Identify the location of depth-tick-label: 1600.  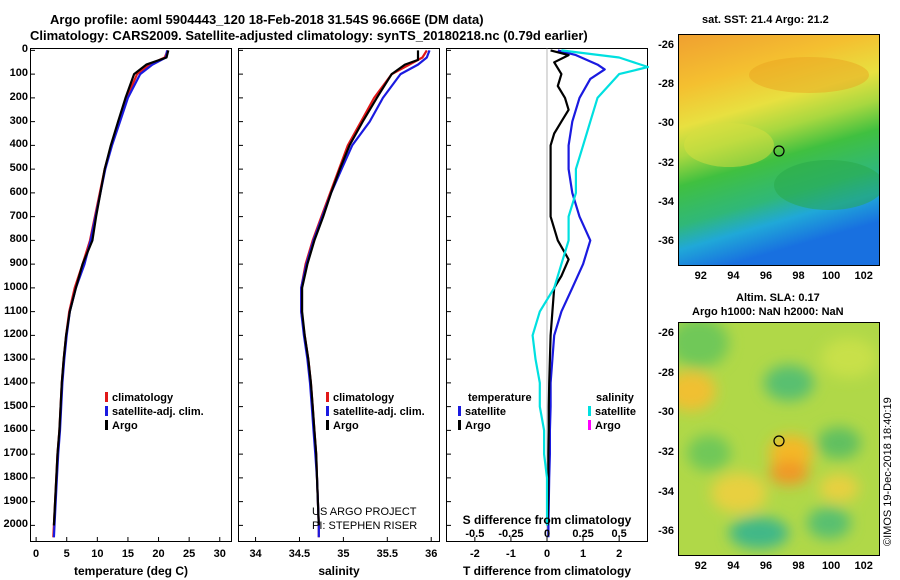
(15, 429).